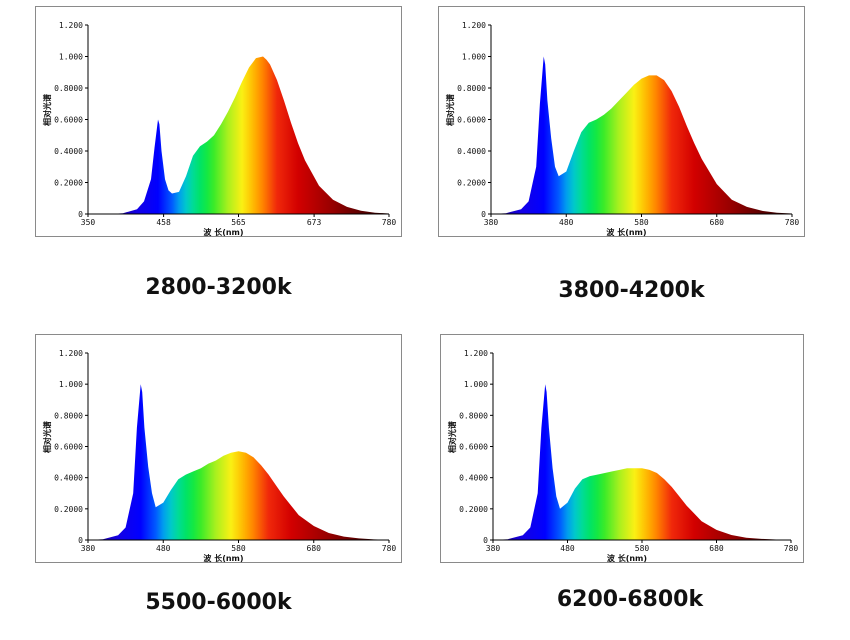 This screenshot has height=640, width=850. I want to click on chart-caption-3: 5500-6000k, so click(218, 602).